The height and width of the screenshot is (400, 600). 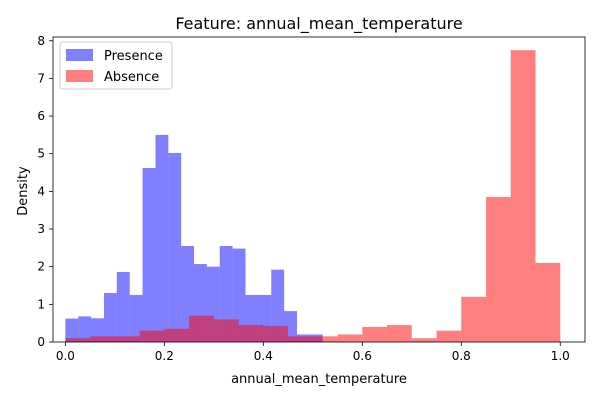 I want to click on legend-label-presence: Presence, so click(x=133, y=56).